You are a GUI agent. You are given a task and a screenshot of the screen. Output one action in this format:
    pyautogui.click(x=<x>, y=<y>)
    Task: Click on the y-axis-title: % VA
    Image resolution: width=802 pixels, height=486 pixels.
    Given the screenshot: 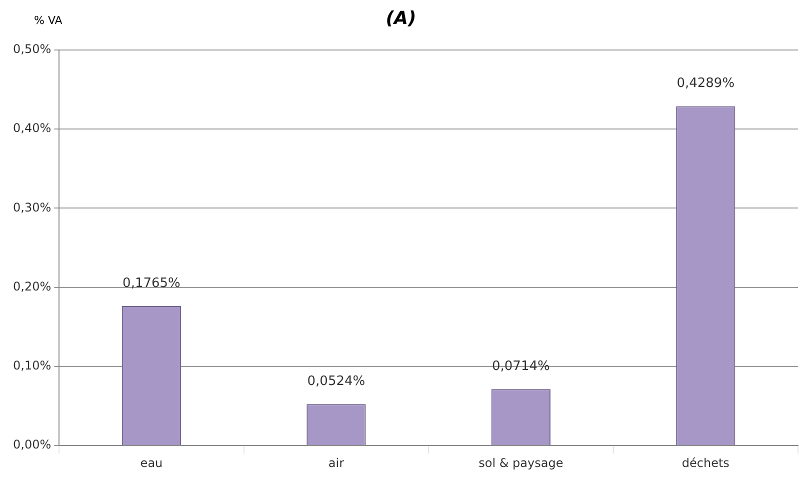 What is the action you would take?
    pyautogui.click(x=48, y=20)
    